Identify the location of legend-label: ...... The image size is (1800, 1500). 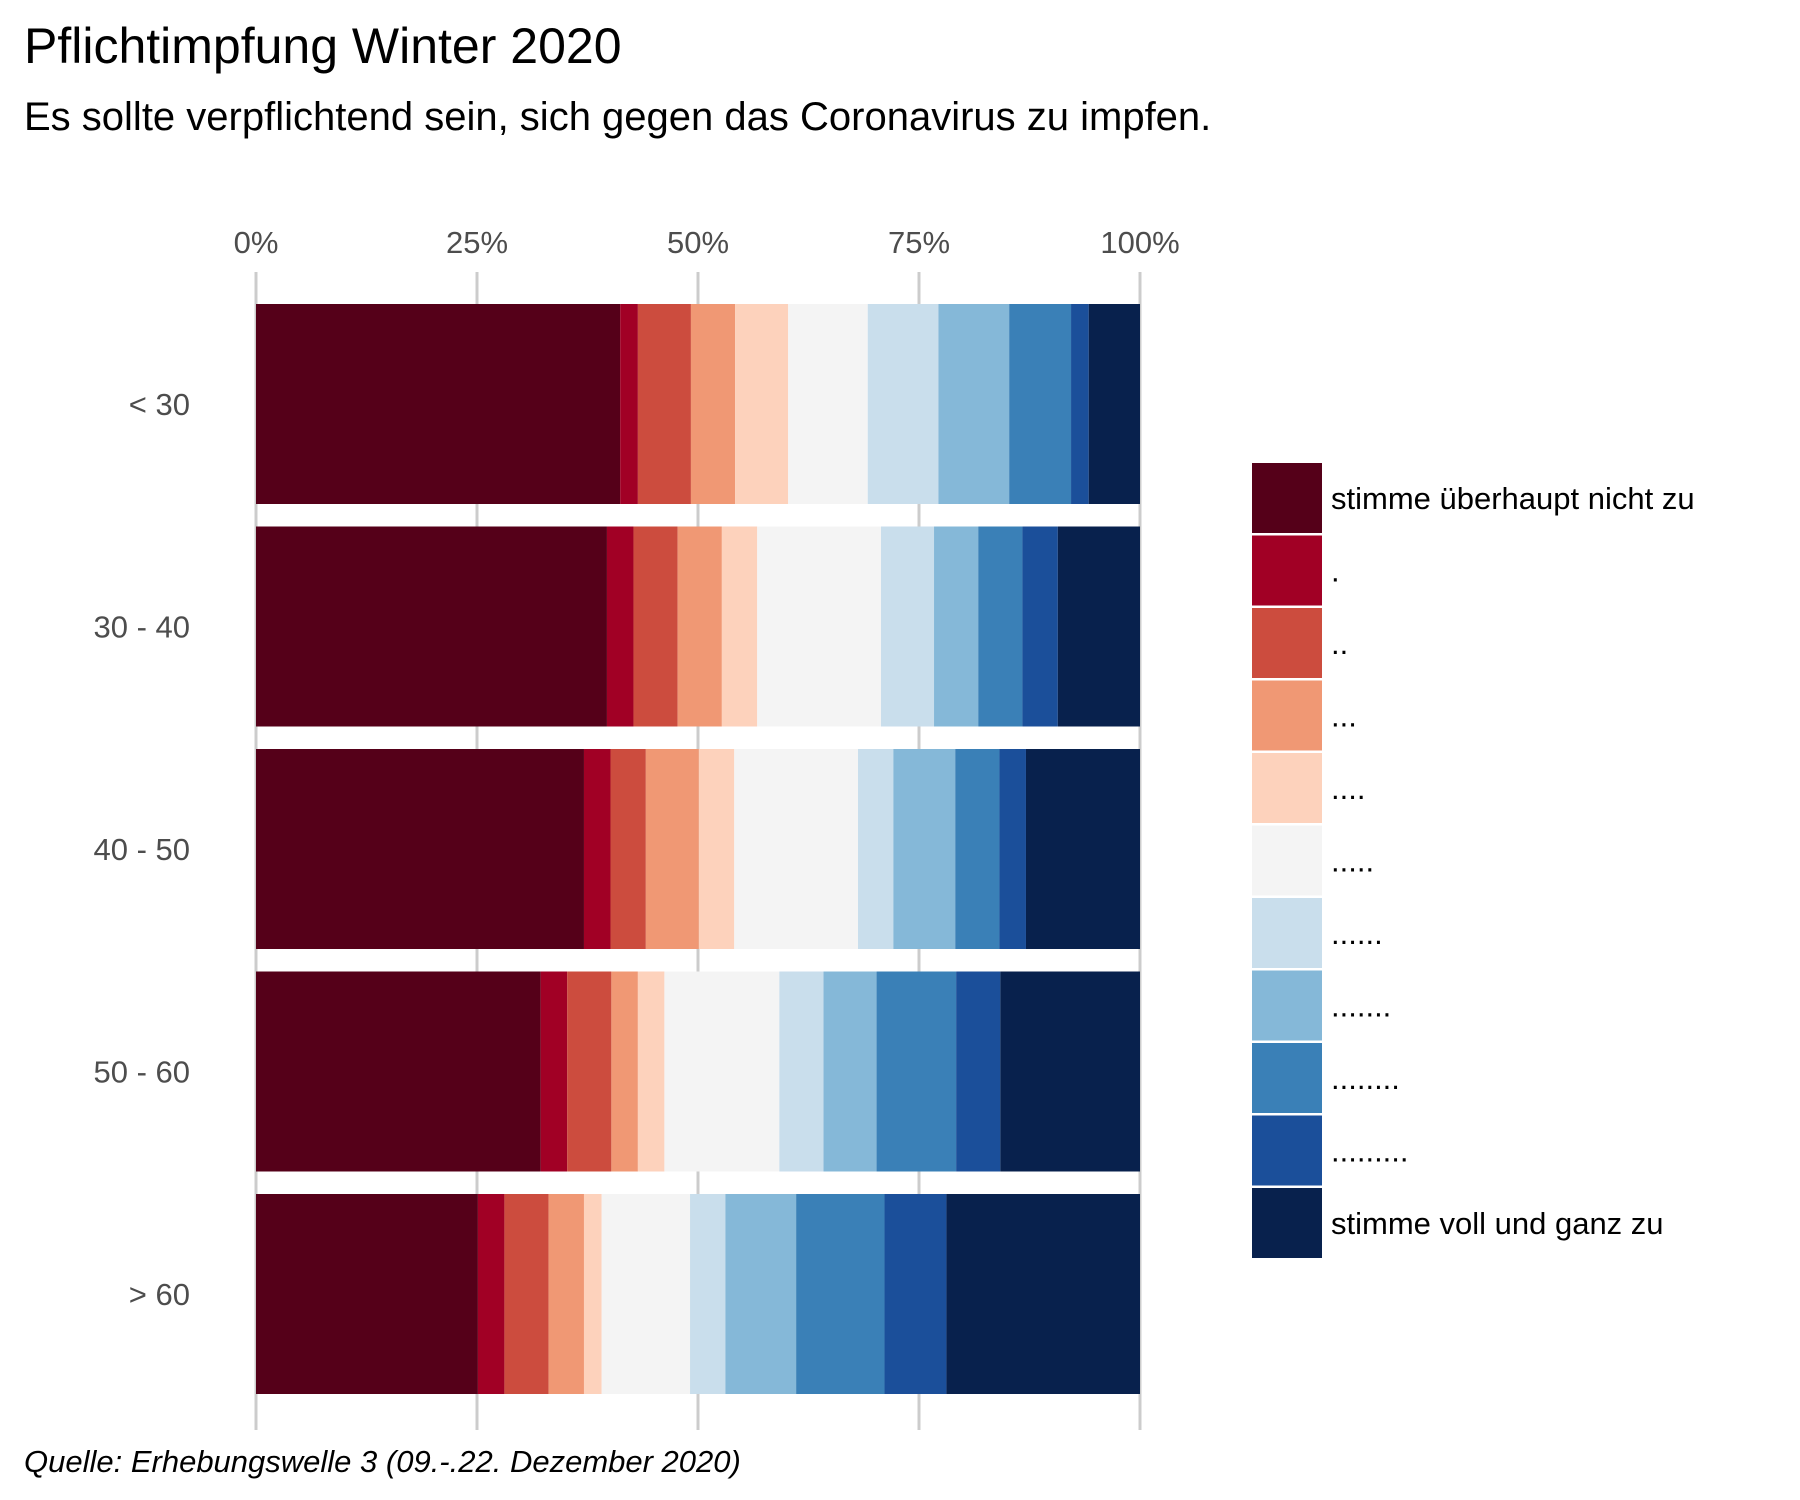
(1352, 861).